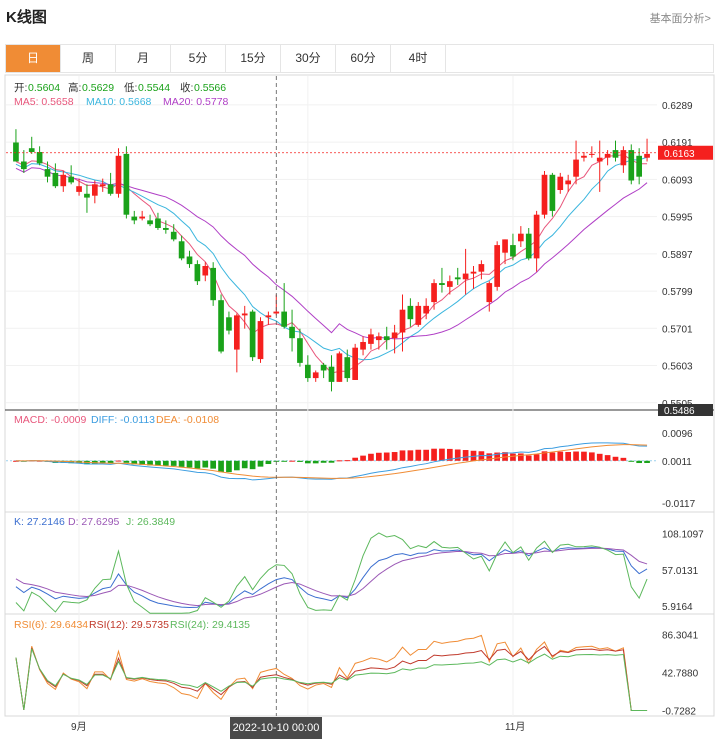 This screenshot has width=715, height=747. I want to click on kdj-d-line, so click(331, 577).